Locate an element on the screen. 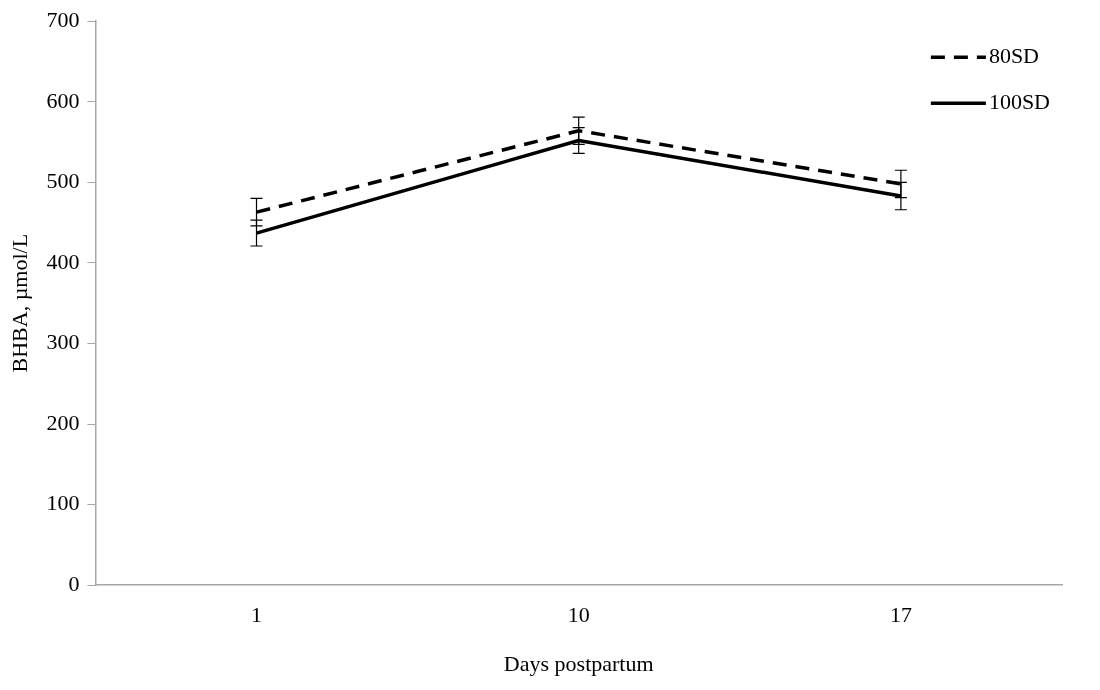 The image size is (1100, 690). x-tick-label: 10 is located at coordinates (578, 615).